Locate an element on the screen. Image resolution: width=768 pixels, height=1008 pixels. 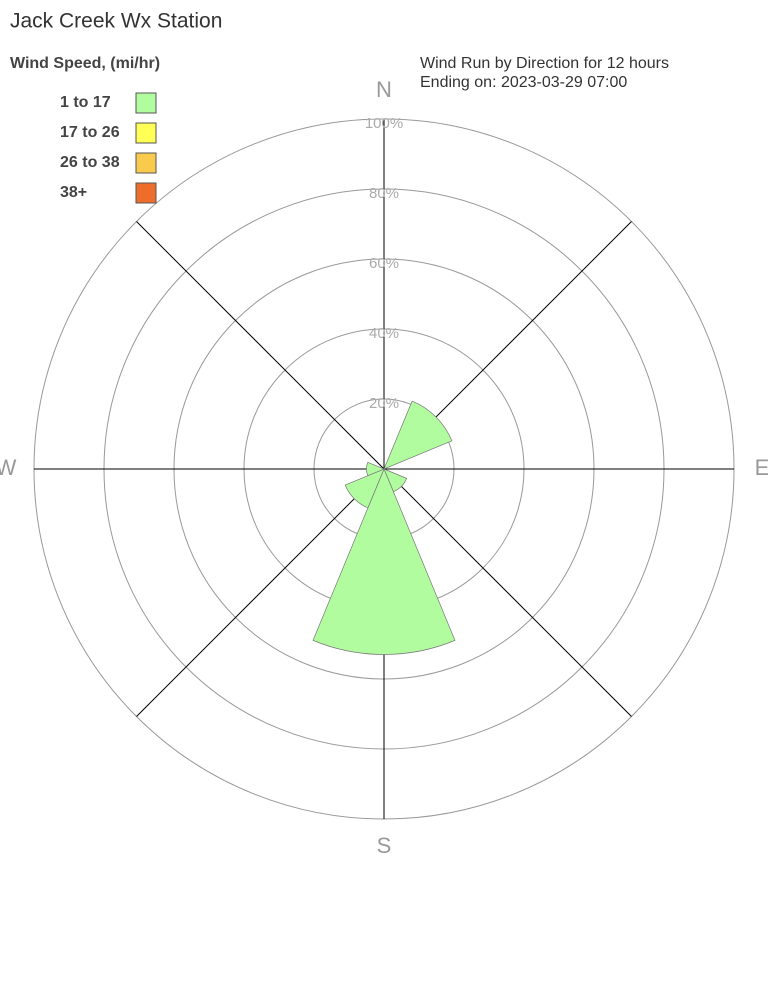
subtitle: Ending on: 2023-03-29 07:00 is located at coordinates (523, 82).